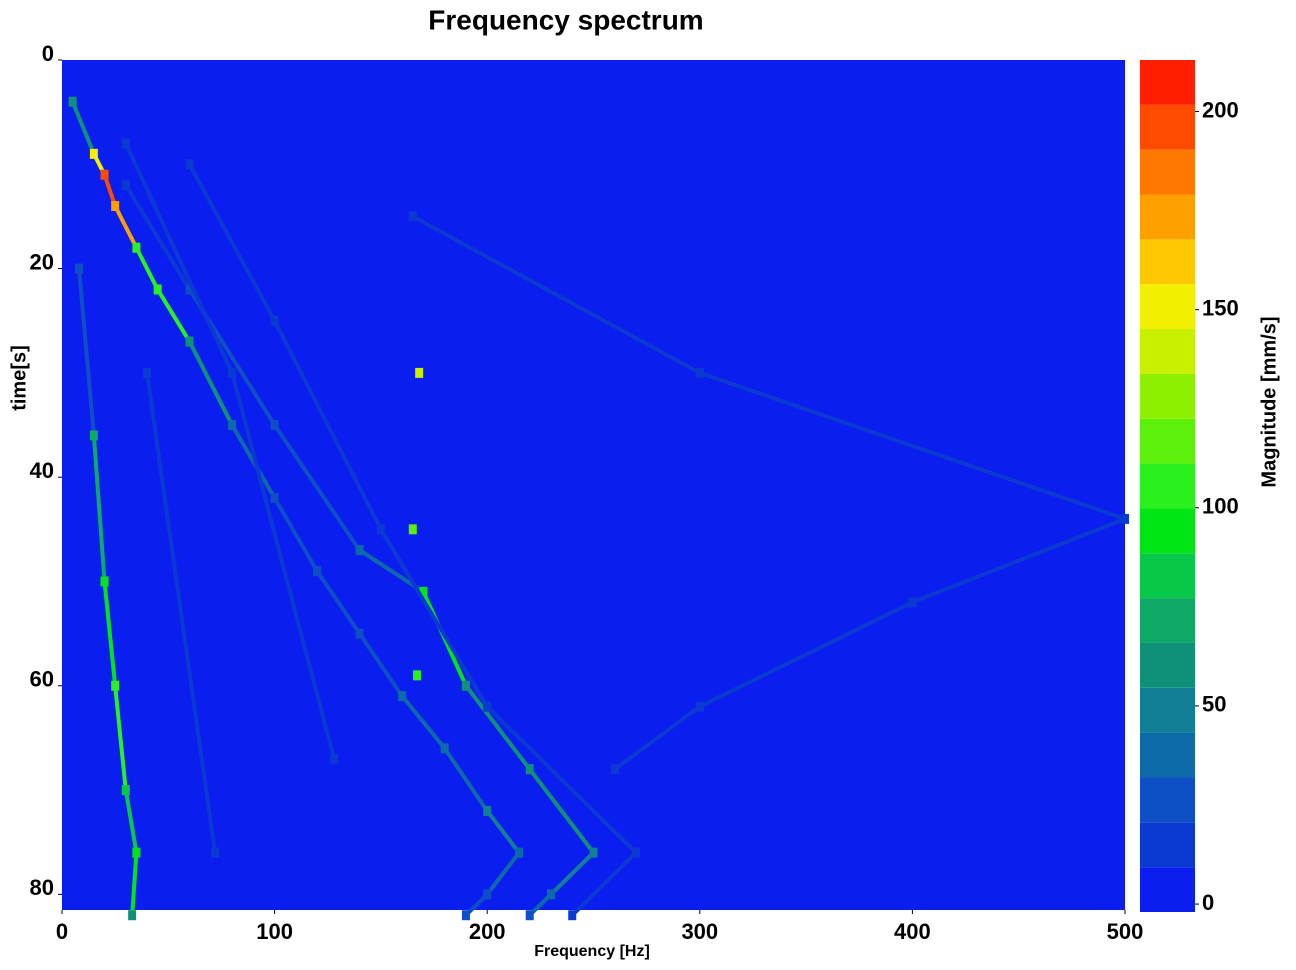  I want to click on x-tick-label: 0, so click(62, 931).